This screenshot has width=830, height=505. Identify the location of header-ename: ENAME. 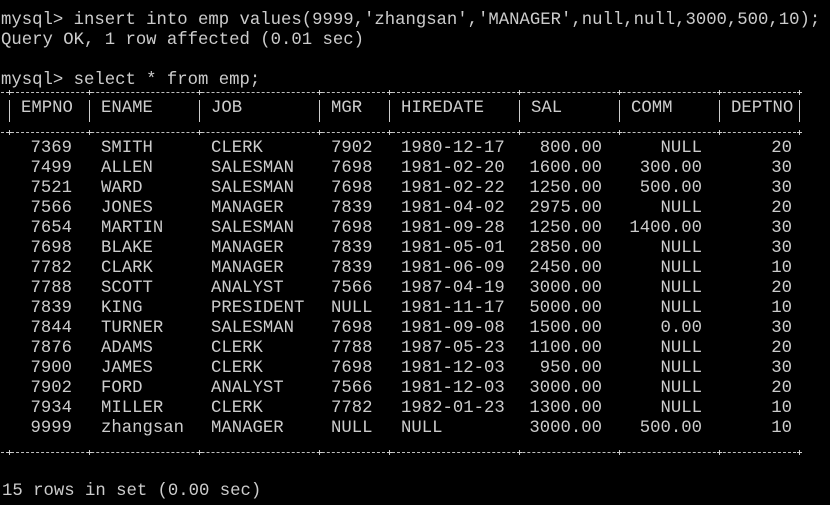
(127, 108).